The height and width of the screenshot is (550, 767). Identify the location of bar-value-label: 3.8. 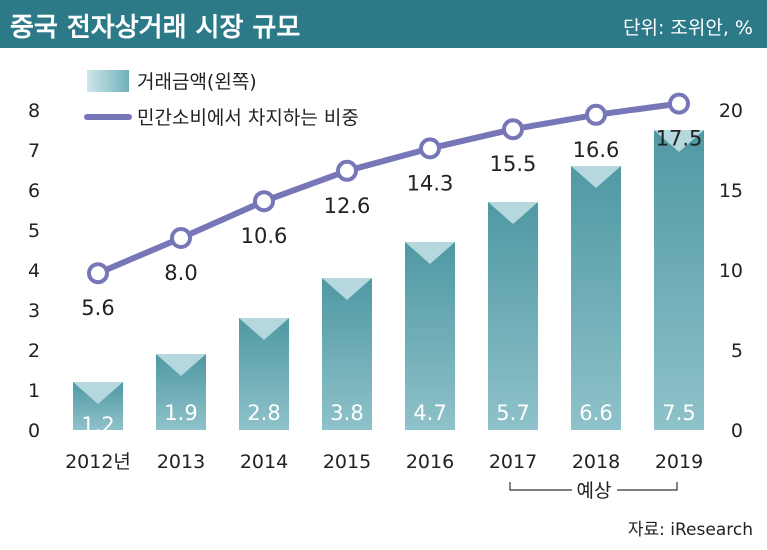
(346, 413).